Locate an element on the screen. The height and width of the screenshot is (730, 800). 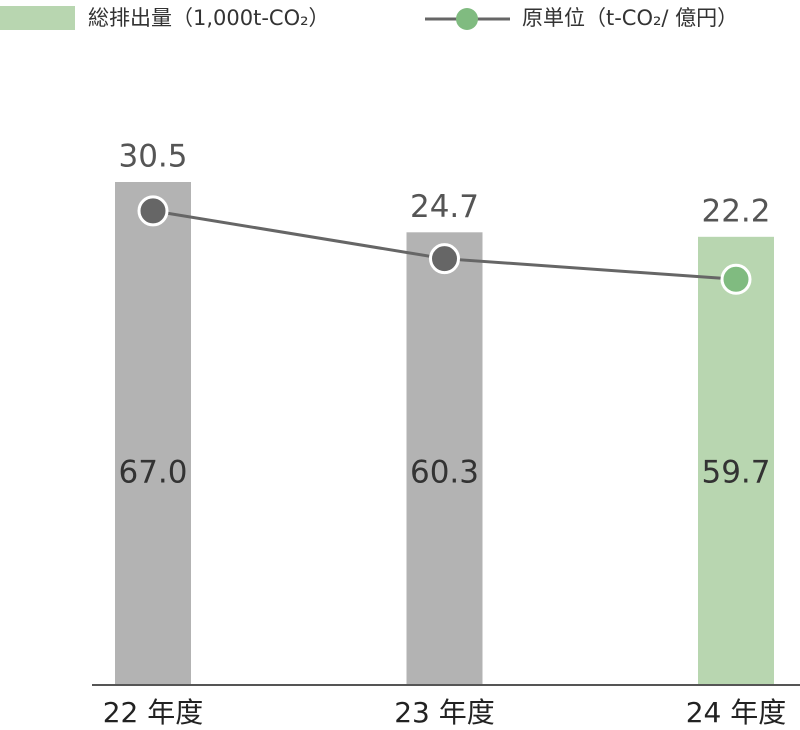
bar-value-label: 67.0 is located at coordinates (152, 473).